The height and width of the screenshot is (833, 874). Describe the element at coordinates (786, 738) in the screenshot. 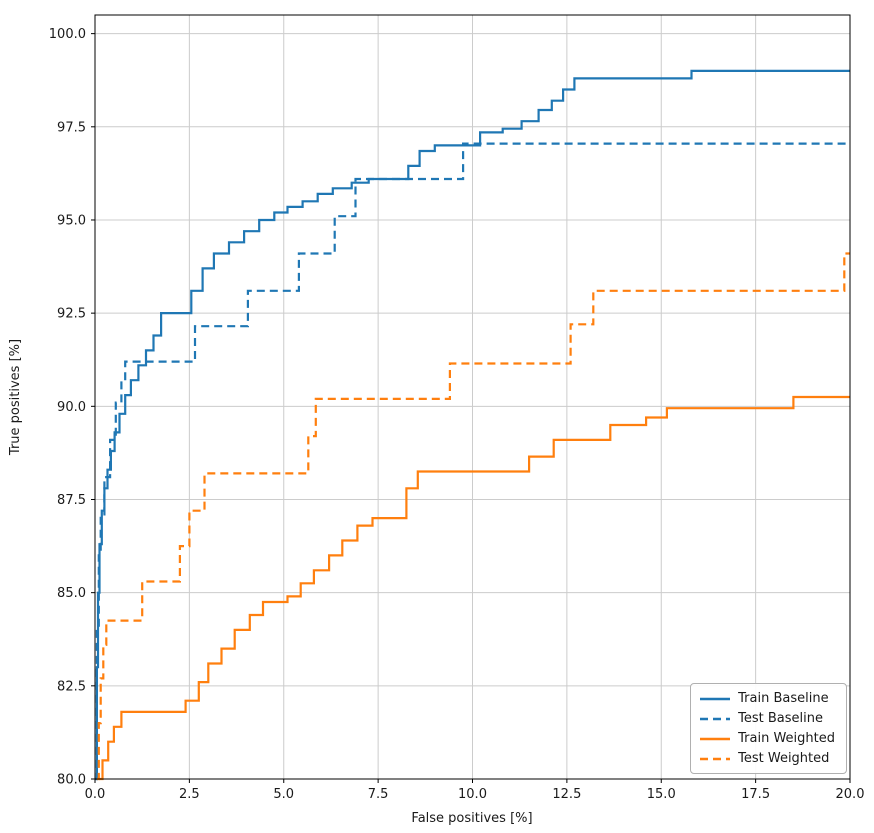

I see `legend-label: Train Weighted` at that location.